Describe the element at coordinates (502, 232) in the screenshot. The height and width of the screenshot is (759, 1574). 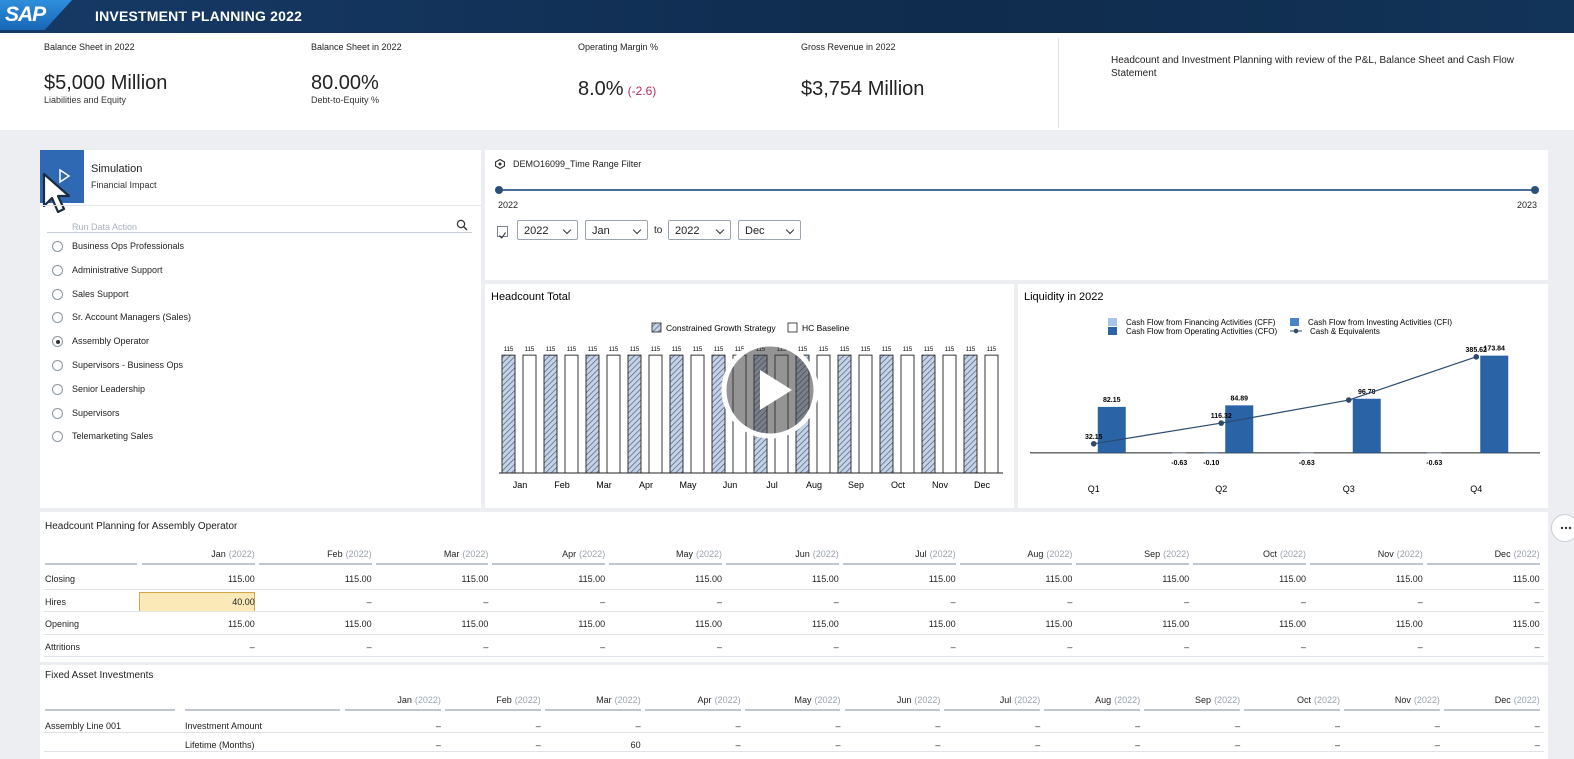
I see `checkbox` at that location.